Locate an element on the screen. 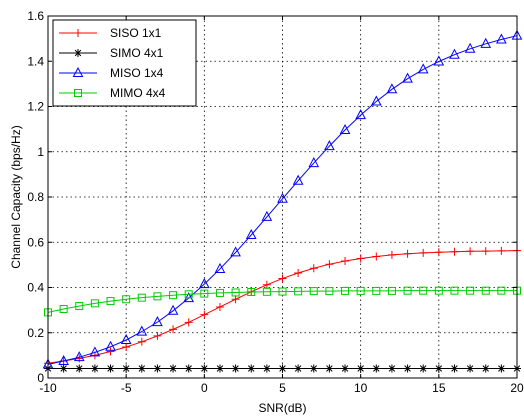 The width and height of the screenshot is (524, 417). series-simo-4x1 is located at coordinates (282, 368).